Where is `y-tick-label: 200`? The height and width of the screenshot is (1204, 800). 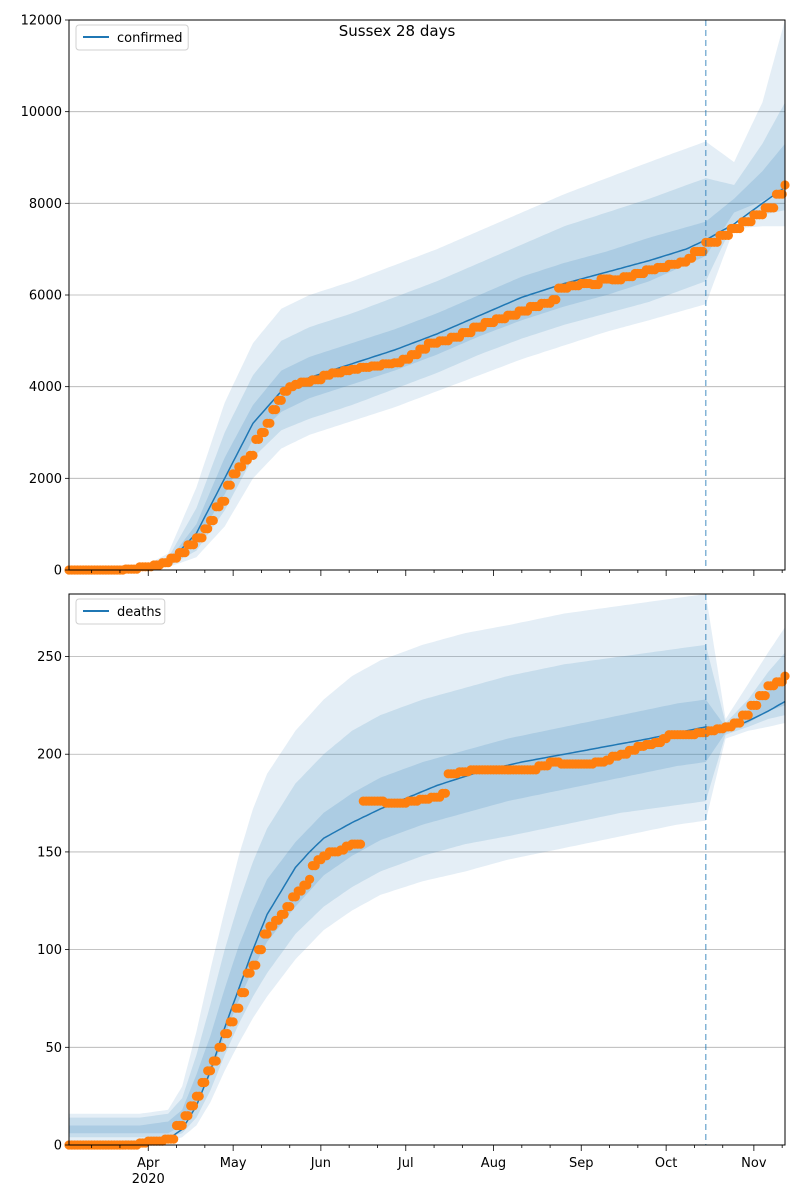
y-tick-label: 200 is located at coordinates (49, 755).